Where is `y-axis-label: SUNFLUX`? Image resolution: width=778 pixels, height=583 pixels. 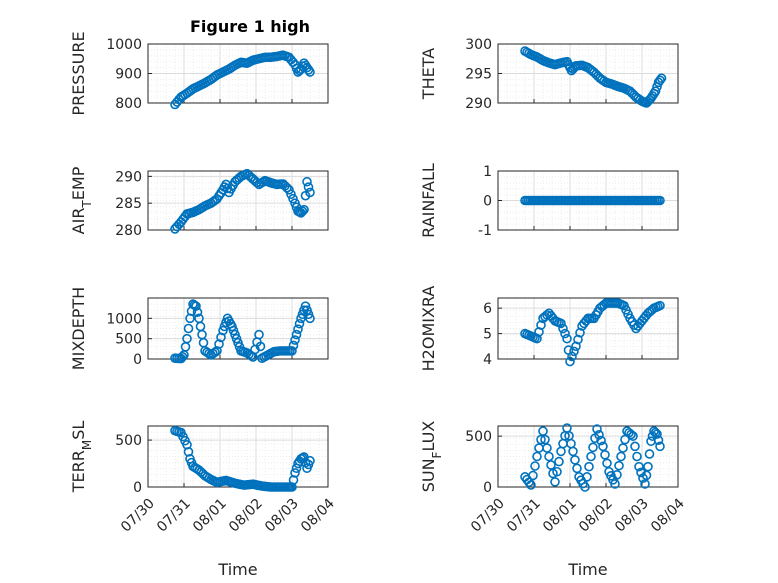
y-axis-label: SUNFLUX is located at coordinates (431, 457).